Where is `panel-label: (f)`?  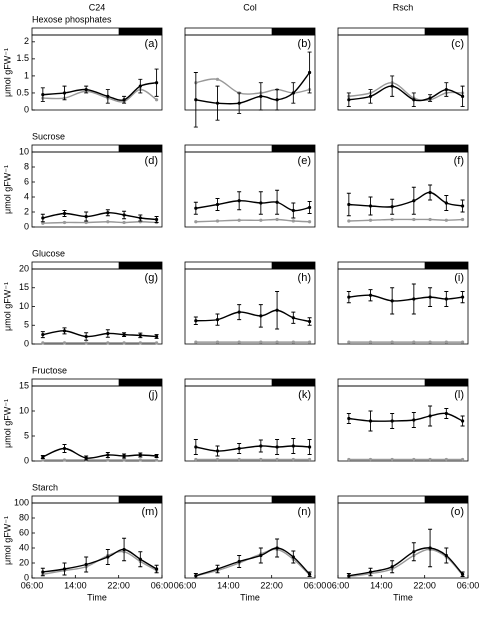 panel-label: (f) is located at coordinates (459, 161).